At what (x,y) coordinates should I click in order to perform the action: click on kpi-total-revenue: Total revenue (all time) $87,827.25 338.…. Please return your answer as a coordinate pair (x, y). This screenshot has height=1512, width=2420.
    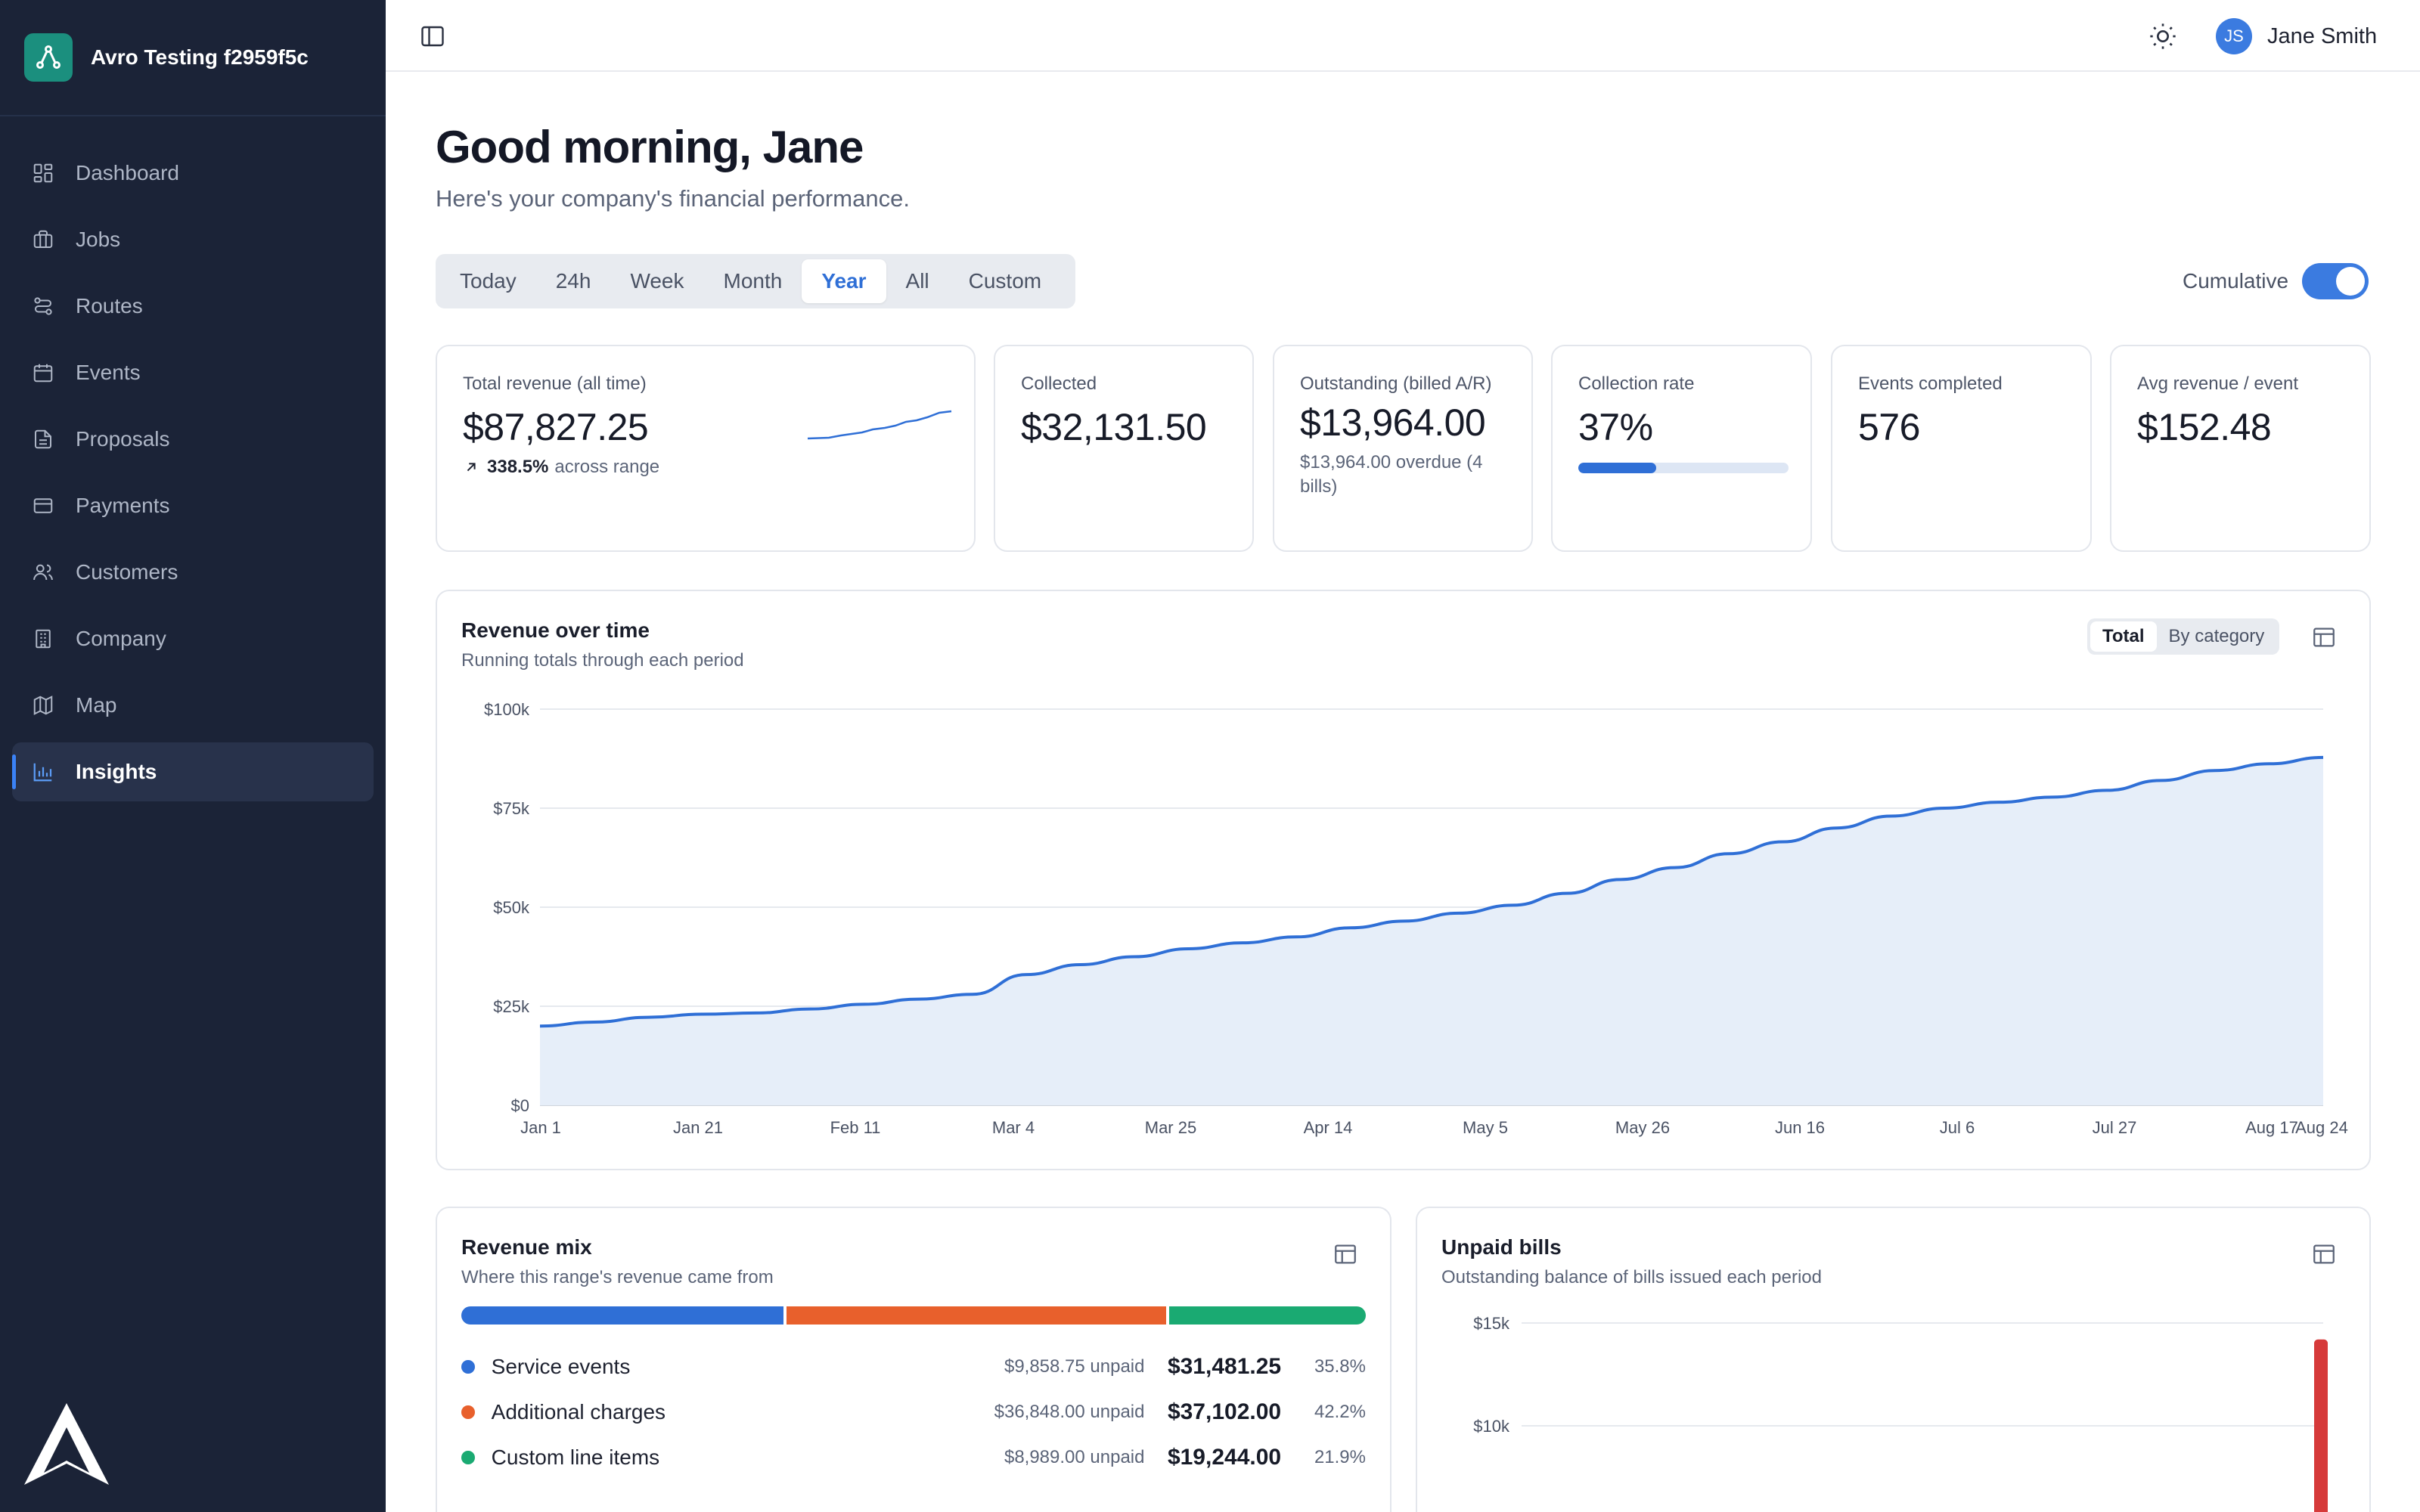
    Looking at the image, I should click on (706, 449).